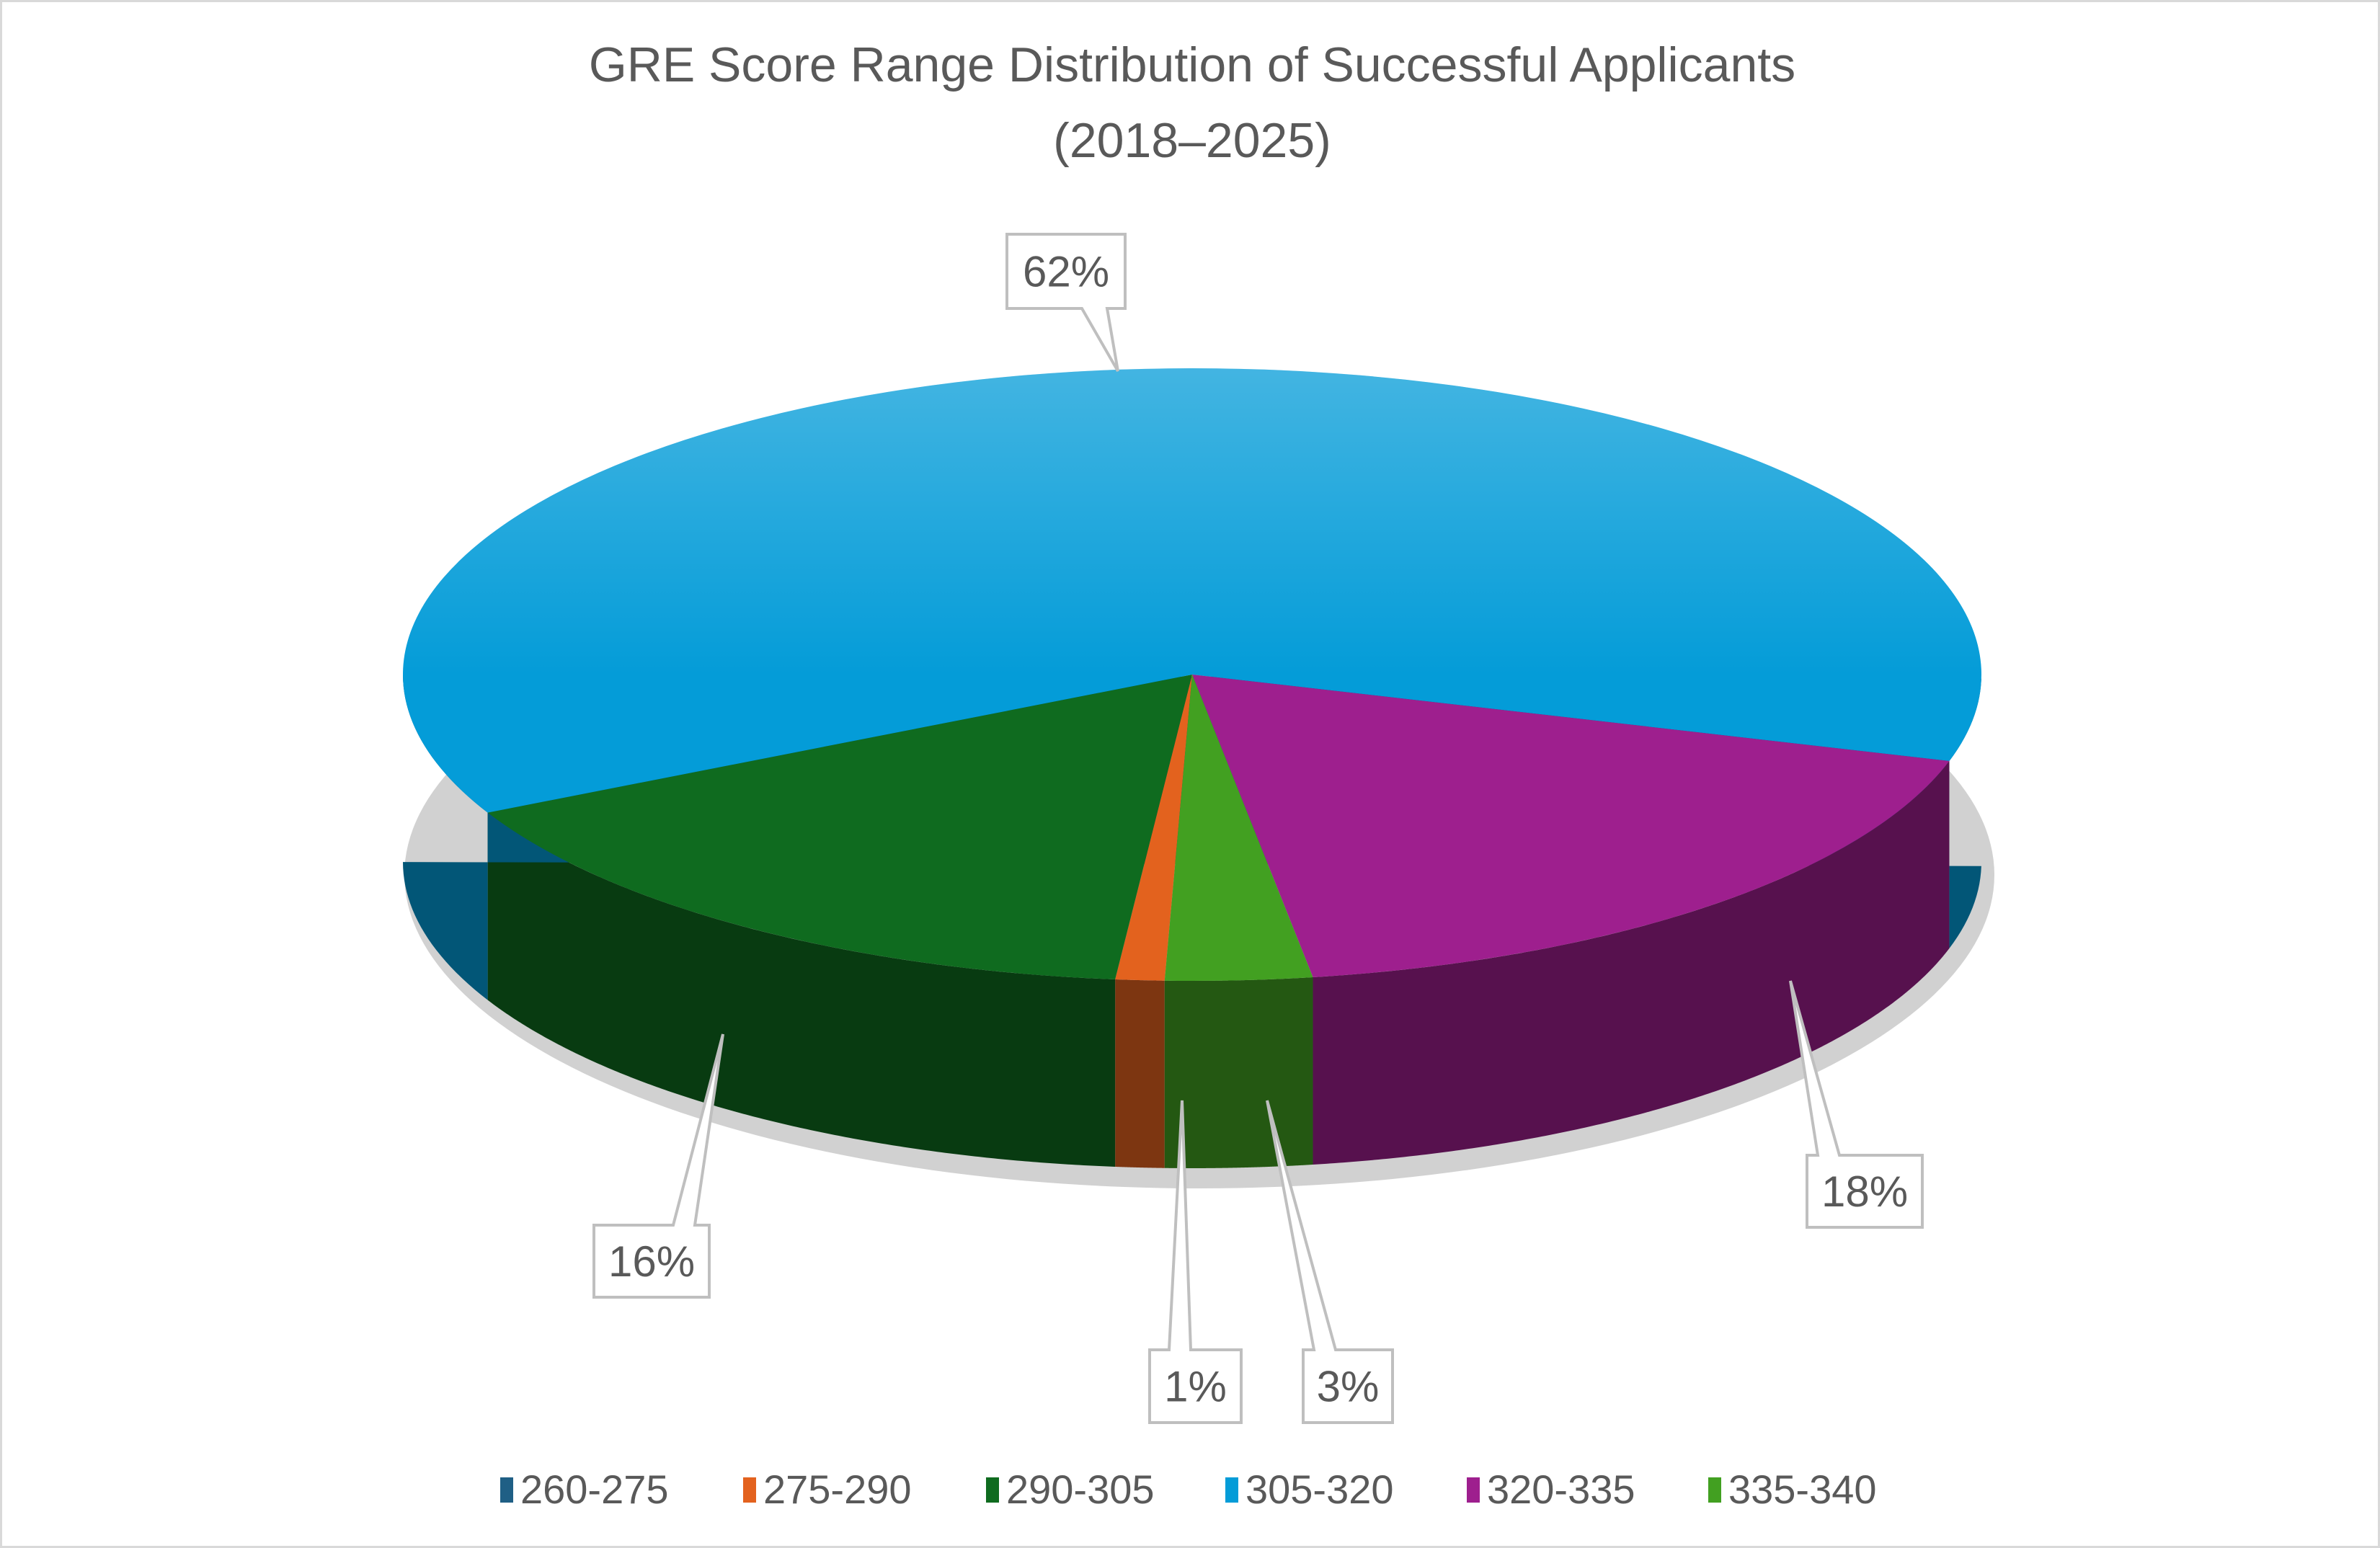 Image resolution: width=2380 pixels, height=1548 pixels. I want to click on legend-item-320-335: 320-335, so click(1551, 1489).